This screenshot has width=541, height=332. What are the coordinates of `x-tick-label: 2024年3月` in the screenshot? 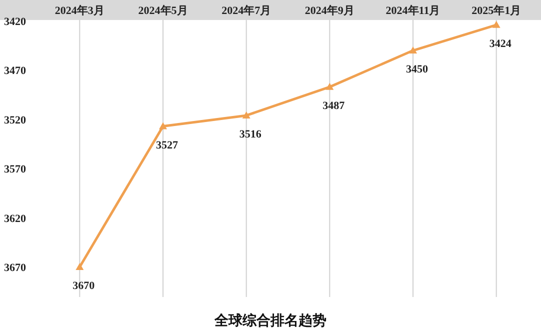 It's located at (79, 10).